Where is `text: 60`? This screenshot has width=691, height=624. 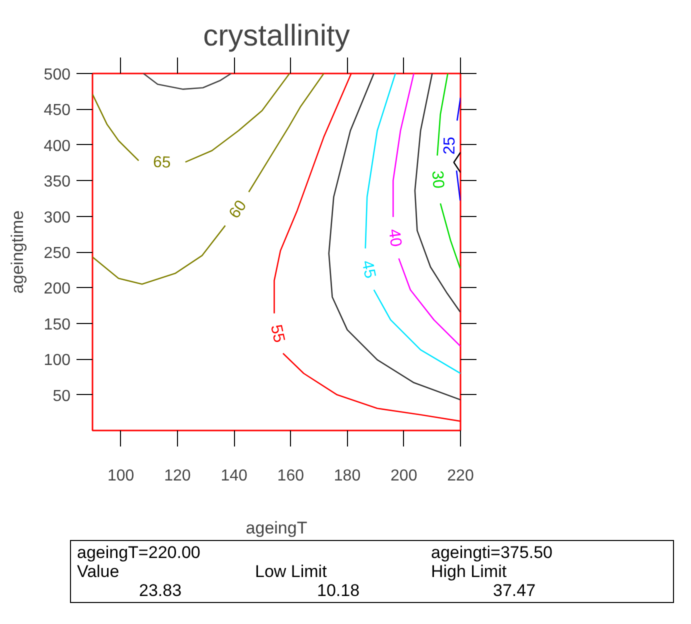
text: 60 is located at coordinates (238, 209).